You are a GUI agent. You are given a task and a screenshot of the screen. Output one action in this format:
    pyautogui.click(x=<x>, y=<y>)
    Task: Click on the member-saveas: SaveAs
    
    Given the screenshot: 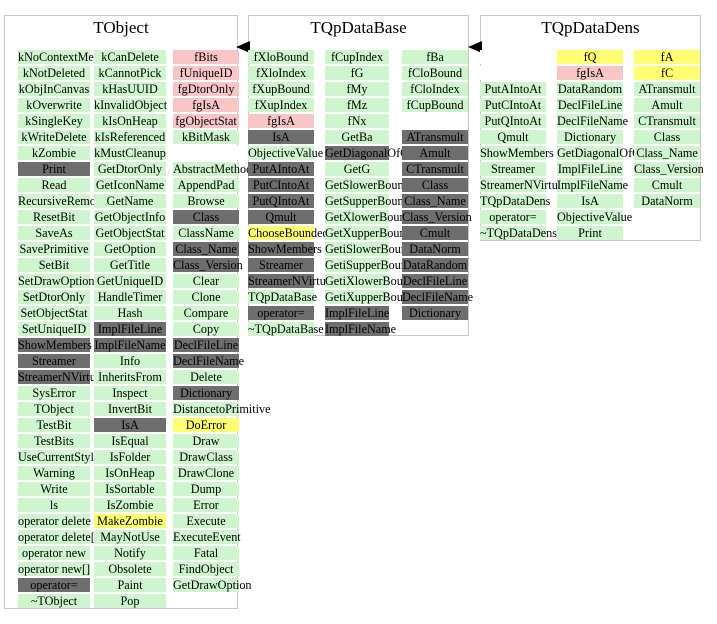 What is the action you would take?
    pyautogui.click(x=54, y=233)
    